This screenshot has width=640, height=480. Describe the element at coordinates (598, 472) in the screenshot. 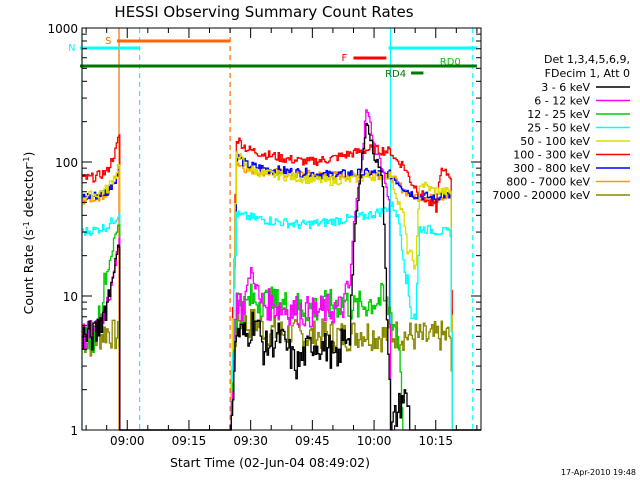

I see `timestamp: 17-Apr-2010 19:48` at that location.